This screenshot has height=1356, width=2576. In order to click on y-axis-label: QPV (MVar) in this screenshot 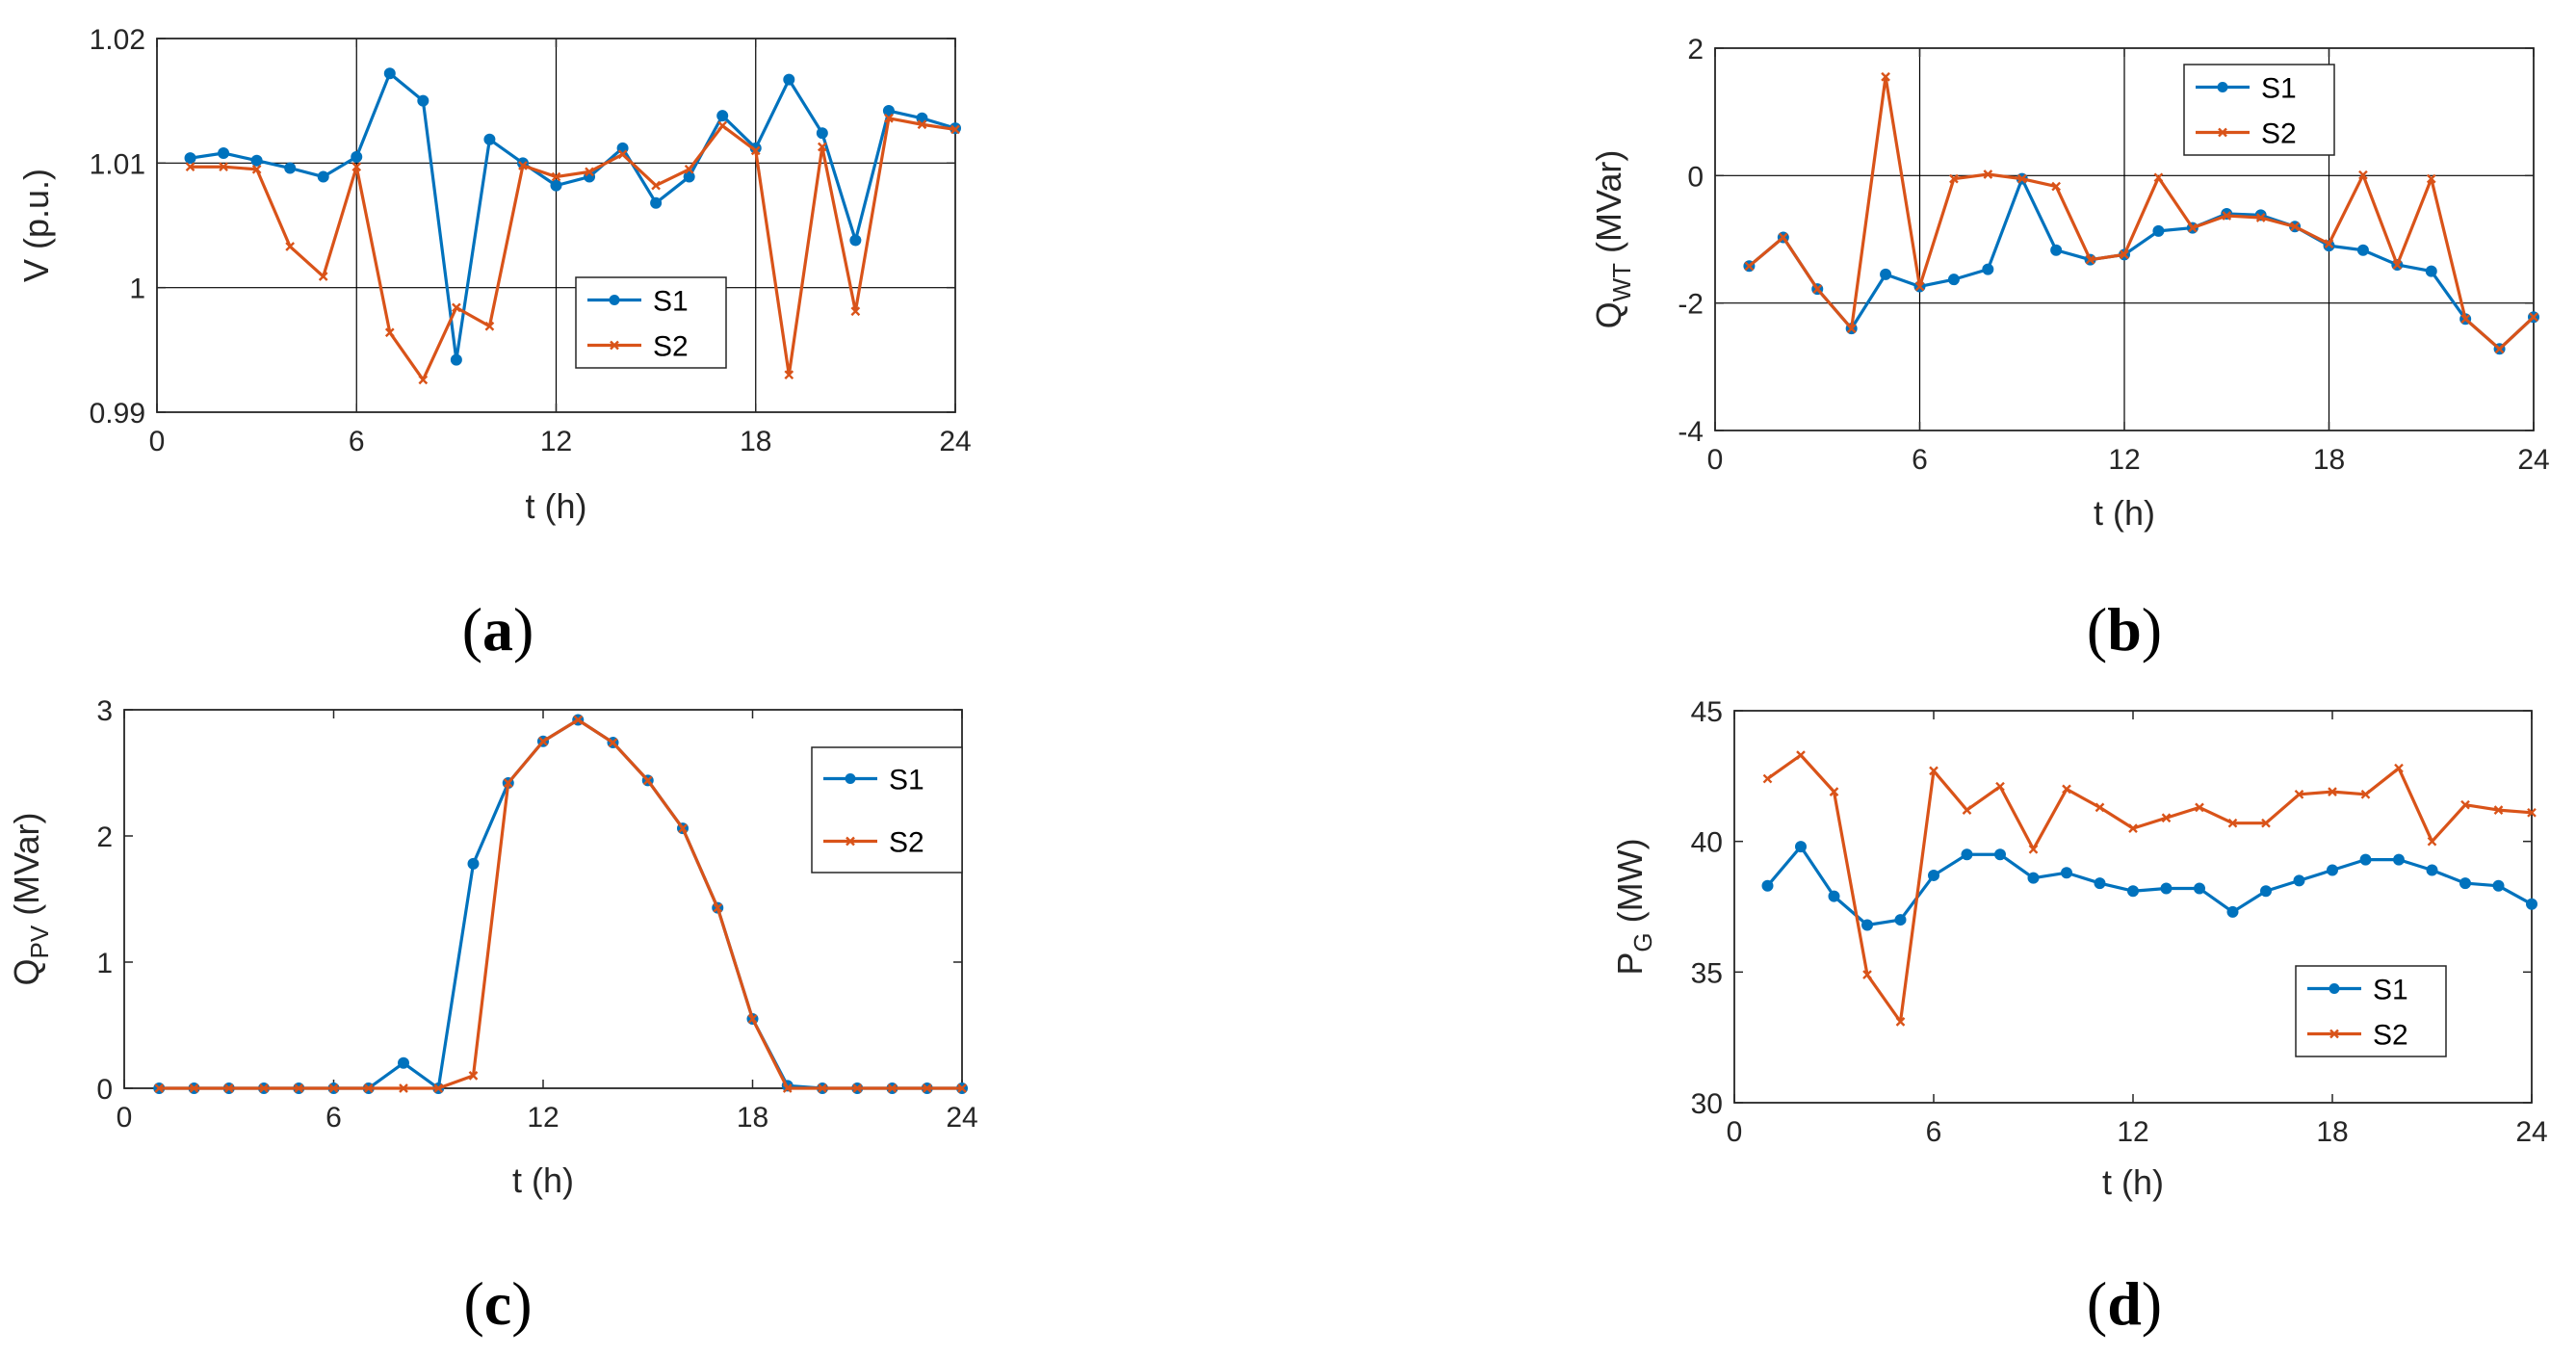, I will do `click(30, 898)`.